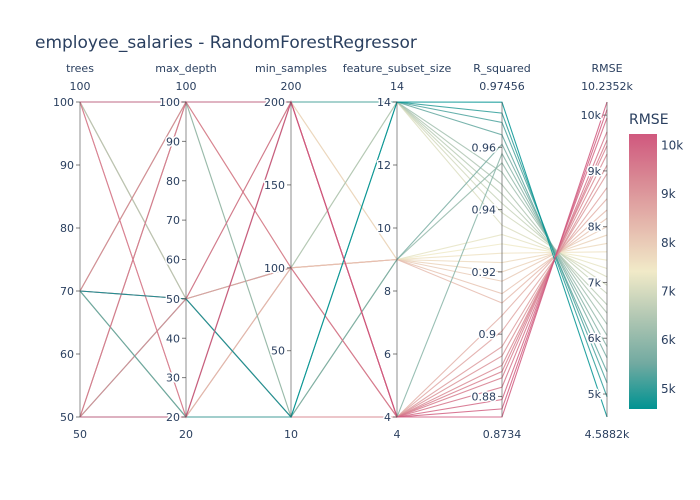 The width and height of the screenshot is (700, 500). Describe the element at coordinates (484, 210) in the screenshot. I see `axis-tick-label: 0.94` at that location.